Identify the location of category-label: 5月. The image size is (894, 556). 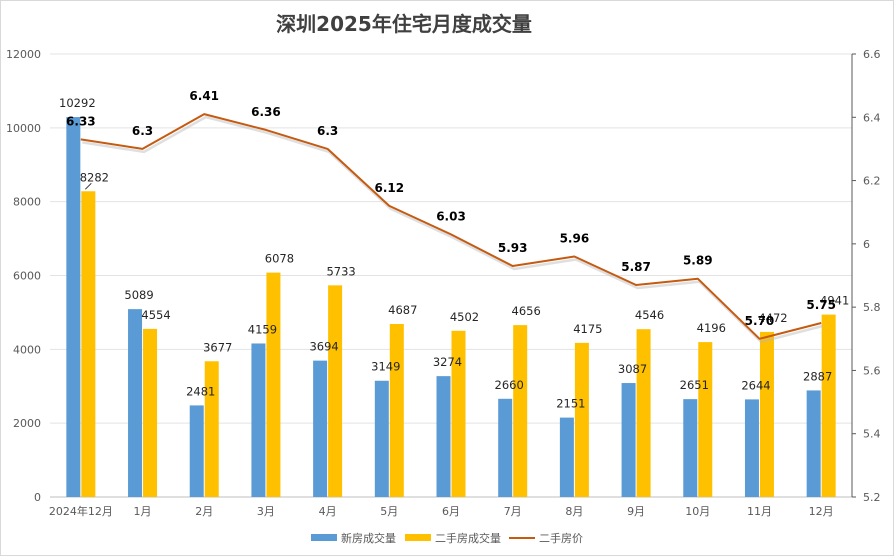
(389, 511).